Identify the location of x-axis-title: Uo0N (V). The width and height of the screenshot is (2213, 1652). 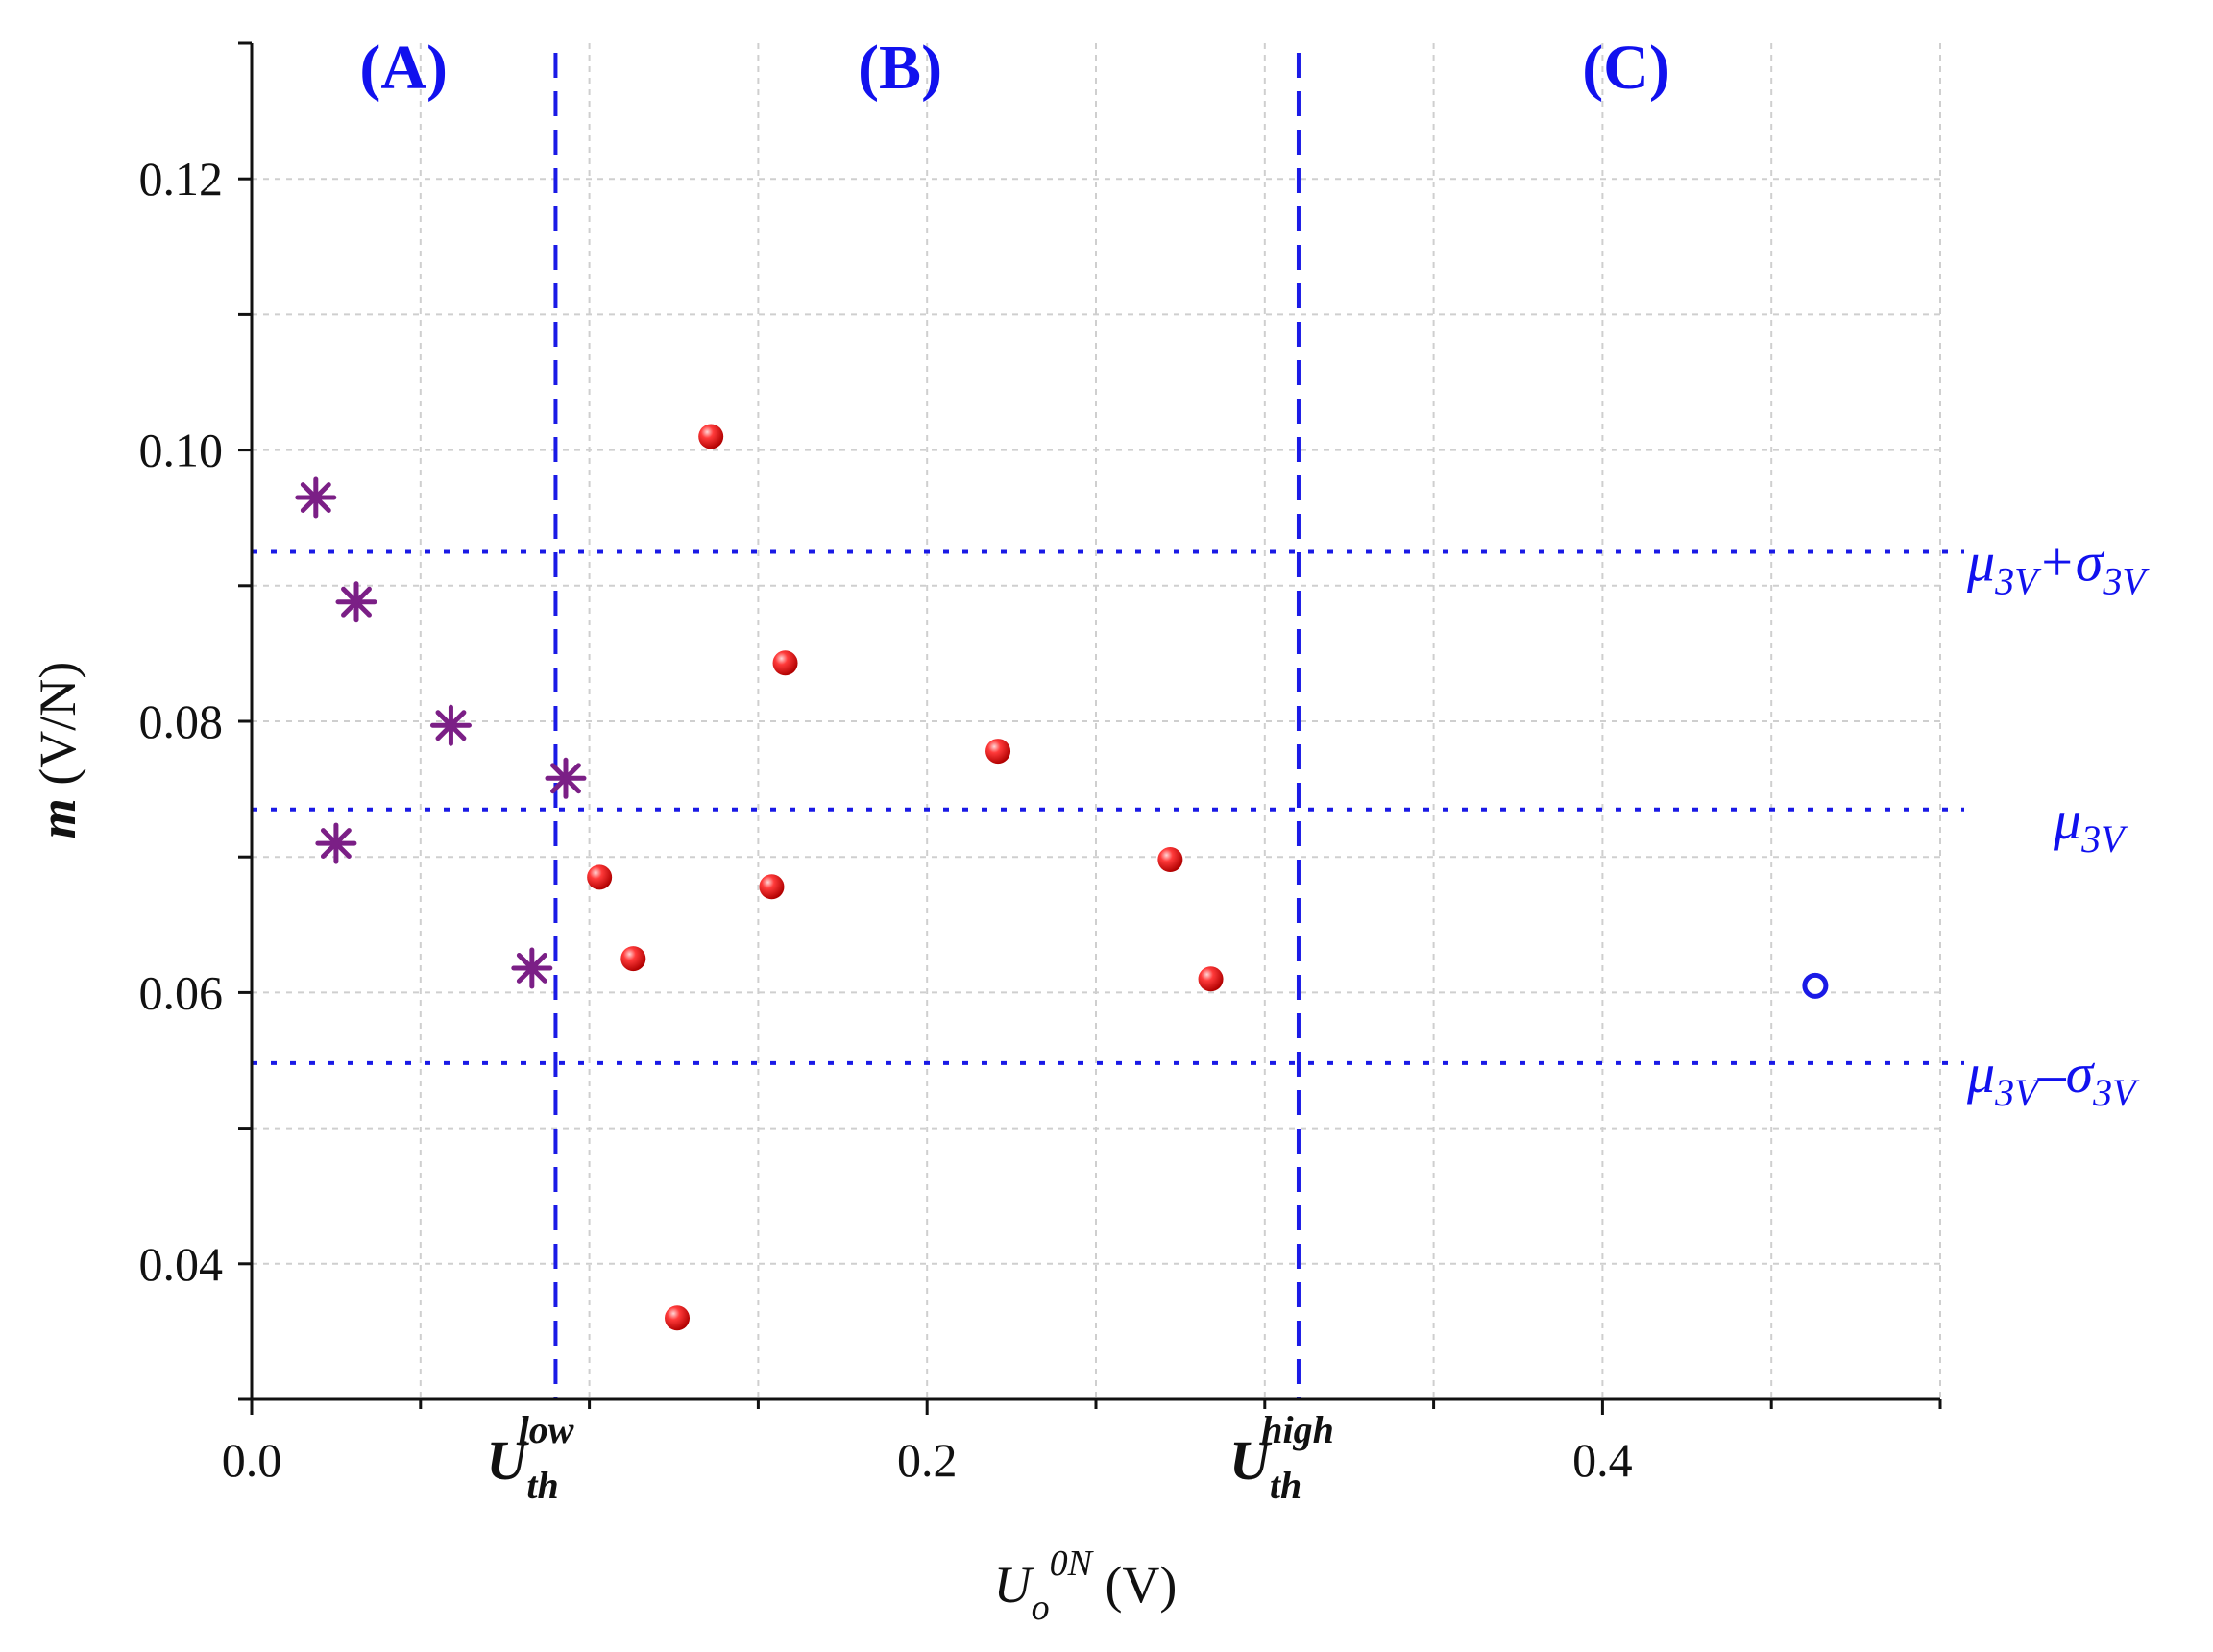
(1086, 1585).